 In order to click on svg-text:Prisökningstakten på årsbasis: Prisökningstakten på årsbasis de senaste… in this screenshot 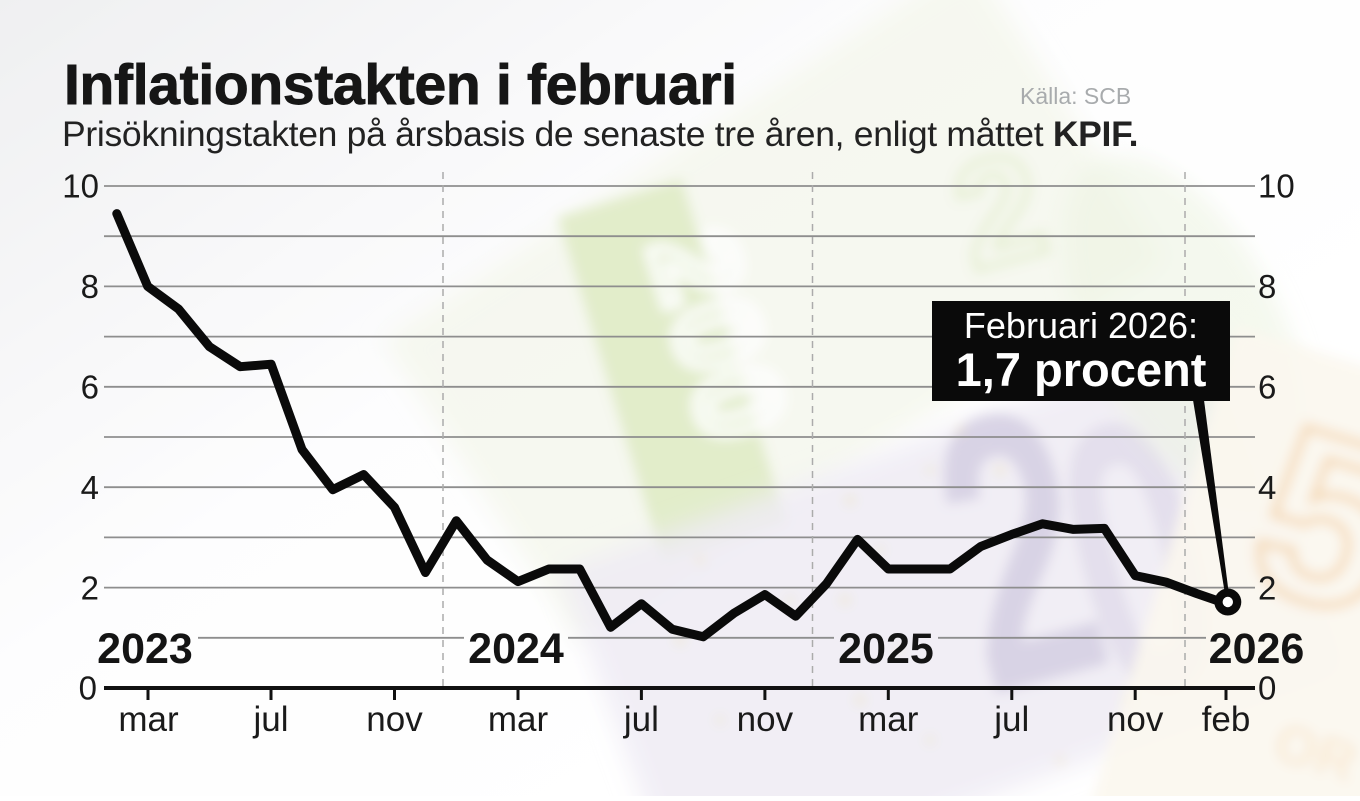, I will do `click(600, 134)`.